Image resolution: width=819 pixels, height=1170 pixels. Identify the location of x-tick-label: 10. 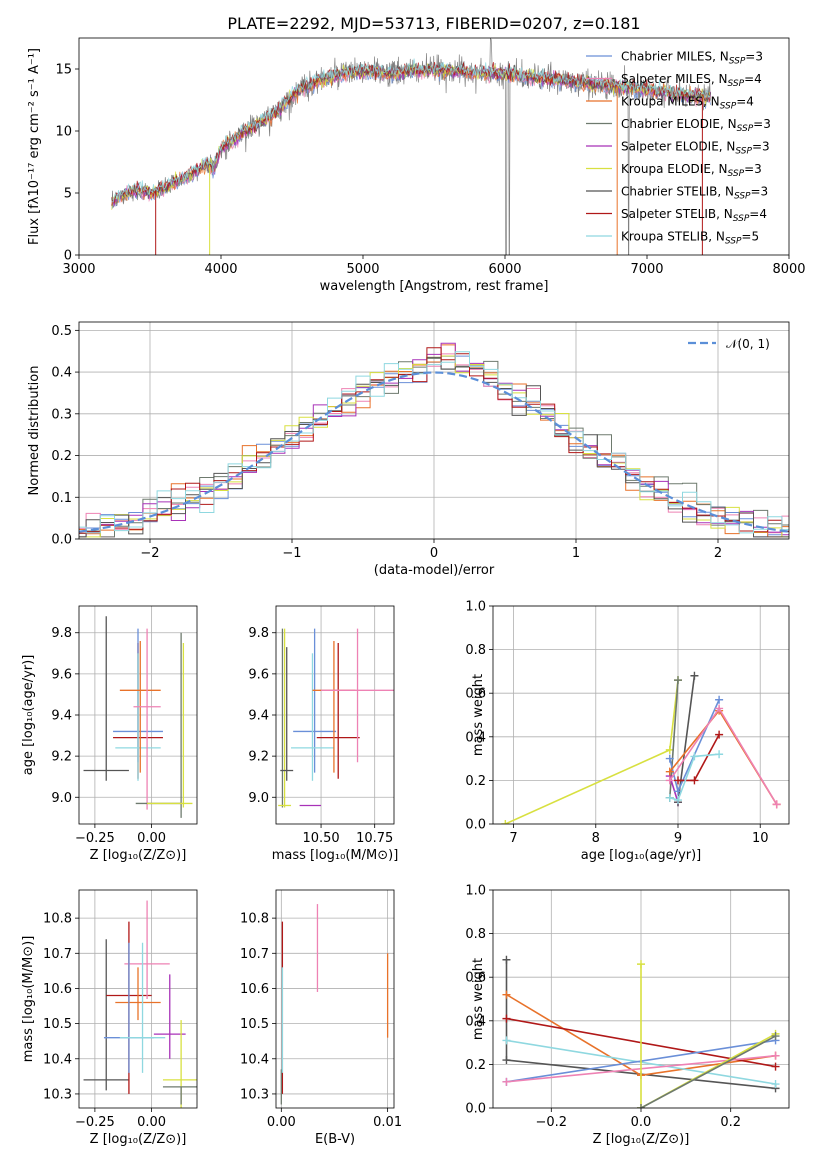
(760, 838).